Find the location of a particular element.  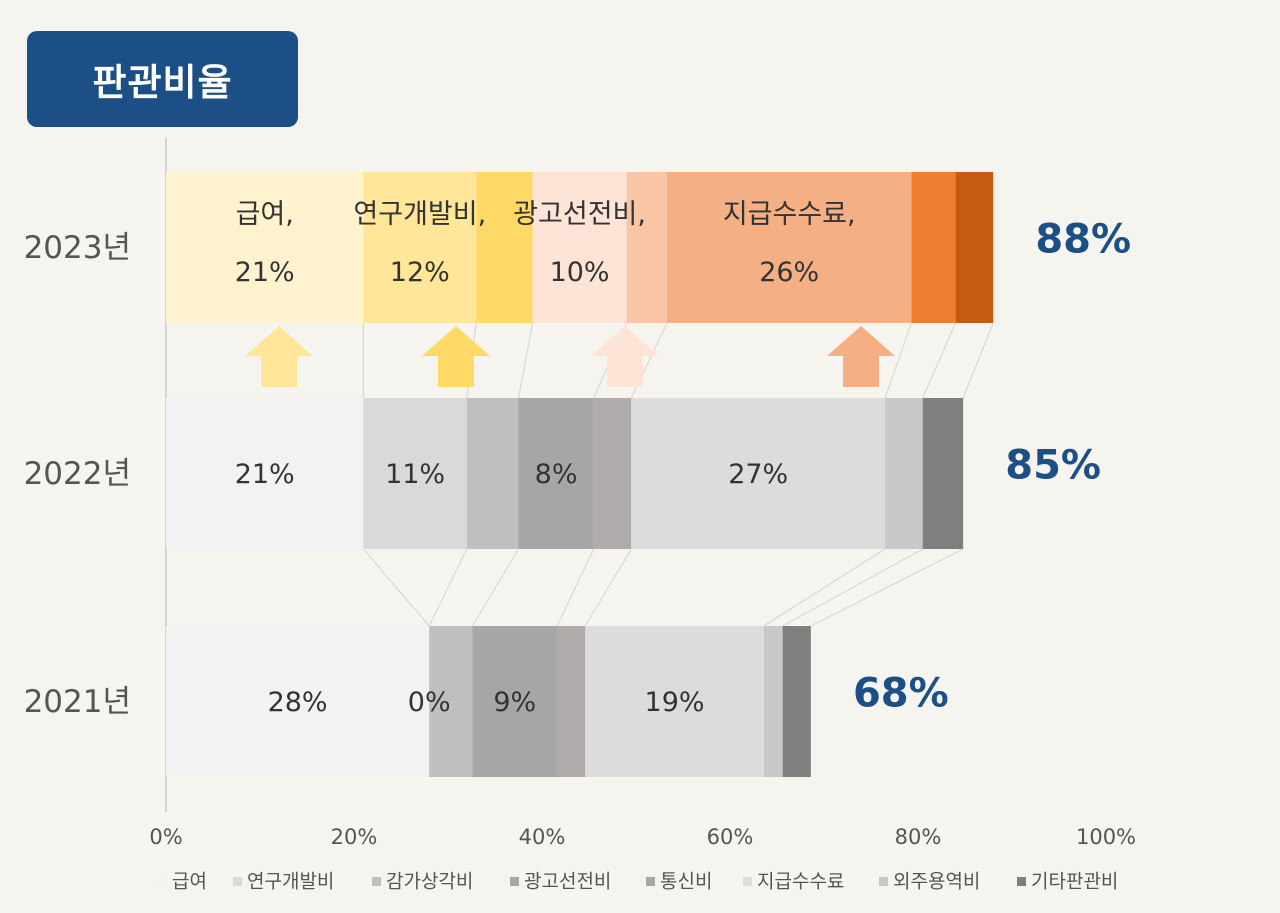

legend-label: 광고선전비 is located at coordinates (567, 882).